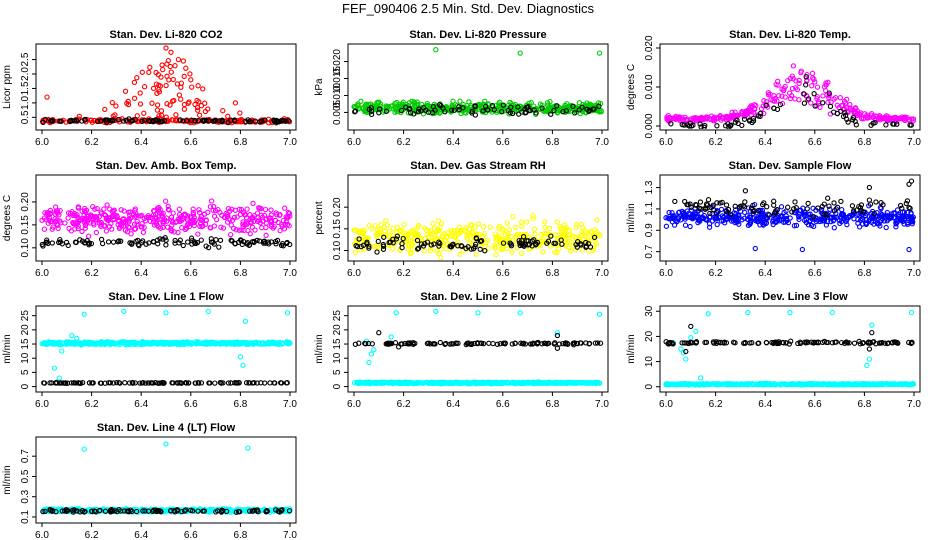  What do you see at coordinates (25, 117) in the screenshot?
I see `y-tick-label: 0.5` at bounding box center [25, 117].